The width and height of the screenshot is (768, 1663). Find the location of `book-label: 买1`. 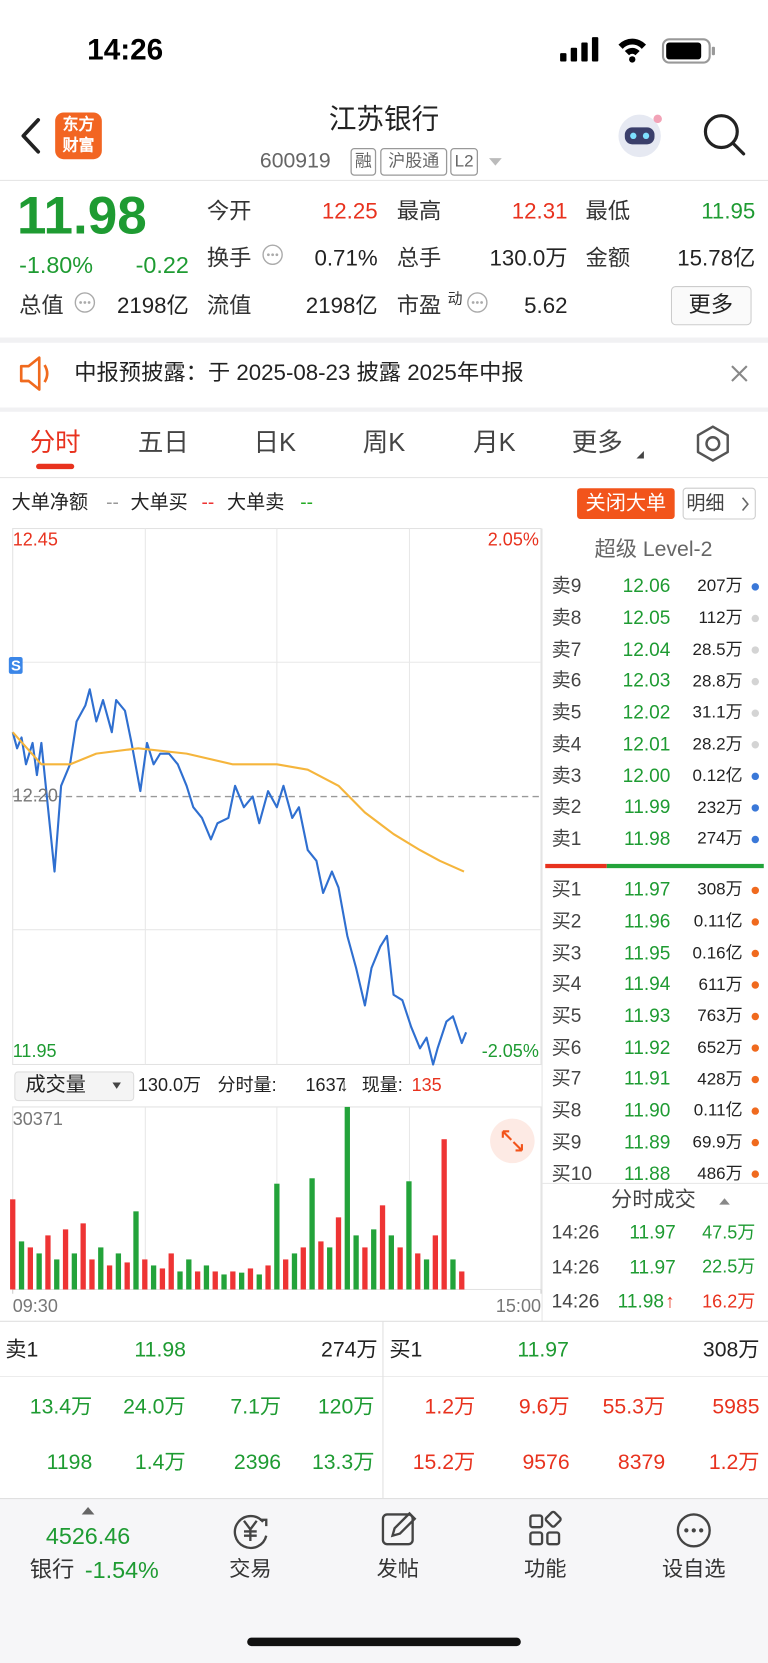

book-label: 买1 is located at coordinates (566, 889).